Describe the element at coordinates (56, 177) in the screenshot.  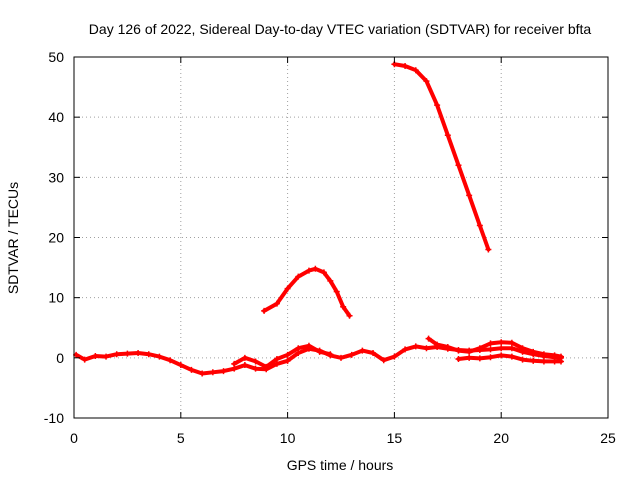
I see `y-tick-label: 30` at that location.